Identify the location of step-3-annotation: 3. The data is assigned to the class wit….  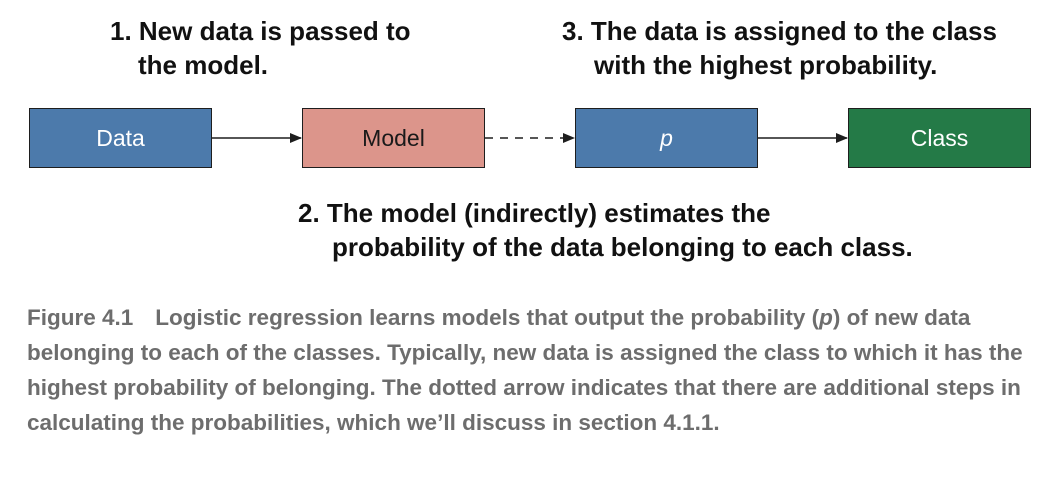
(779, 48).